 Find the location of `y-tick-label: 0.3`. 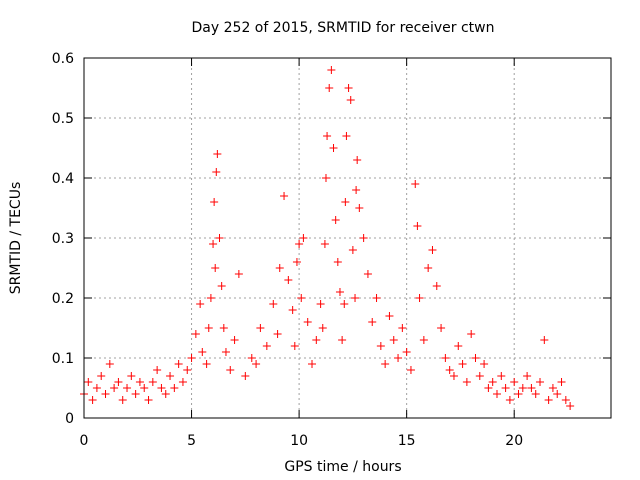

y-tick-label: 0.3 is located at coordinates (63, 239).